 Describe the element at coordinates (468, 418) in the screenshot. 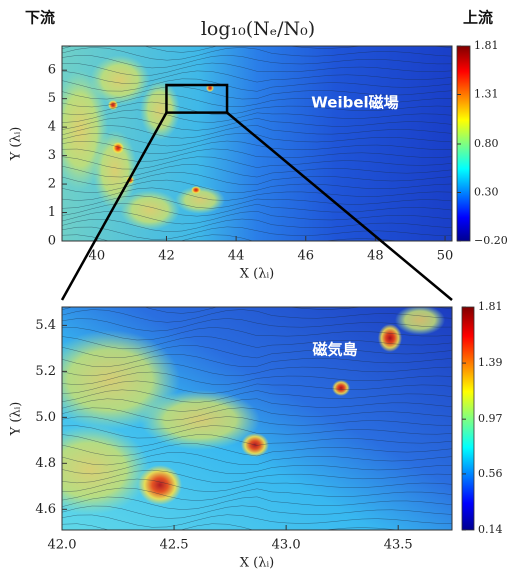

I see `colorbar` at that location.